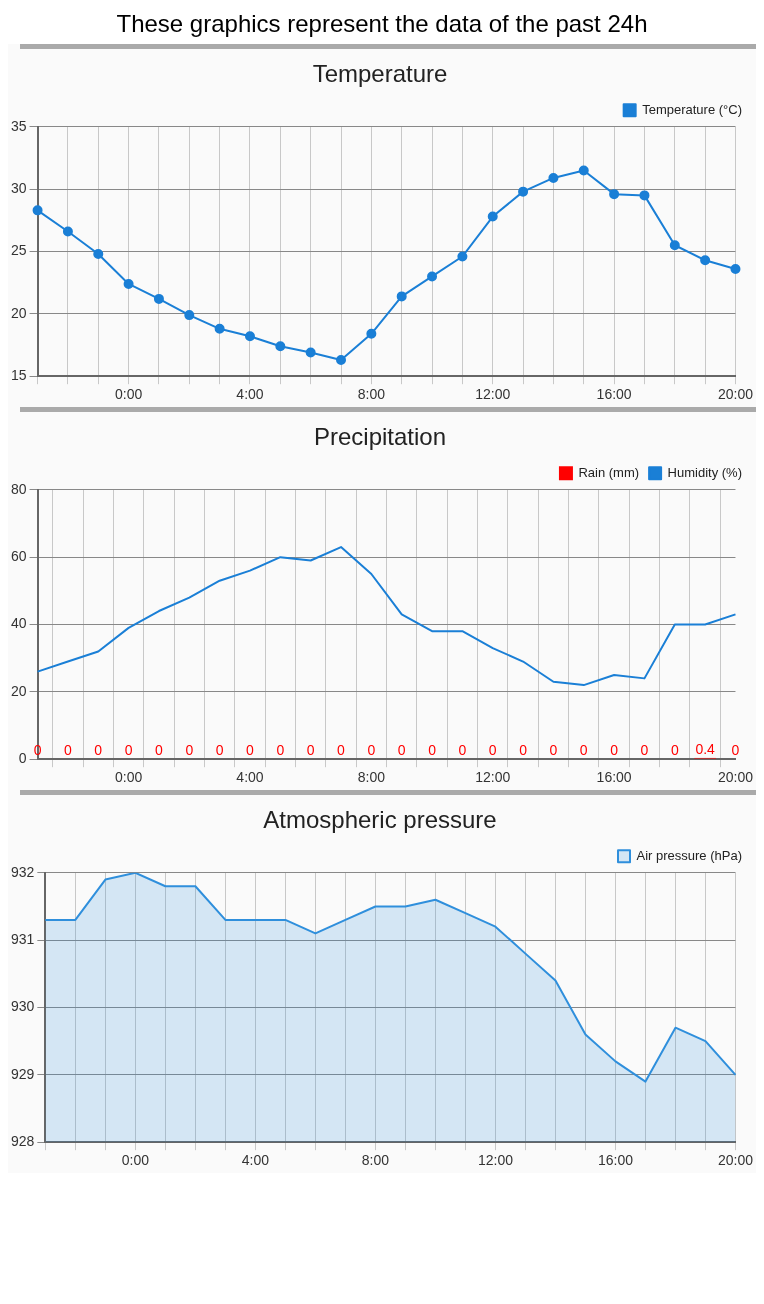 This screenshot has height=1304, width=764. I want to click on y-tick-label: 929, so click(23, 1073).